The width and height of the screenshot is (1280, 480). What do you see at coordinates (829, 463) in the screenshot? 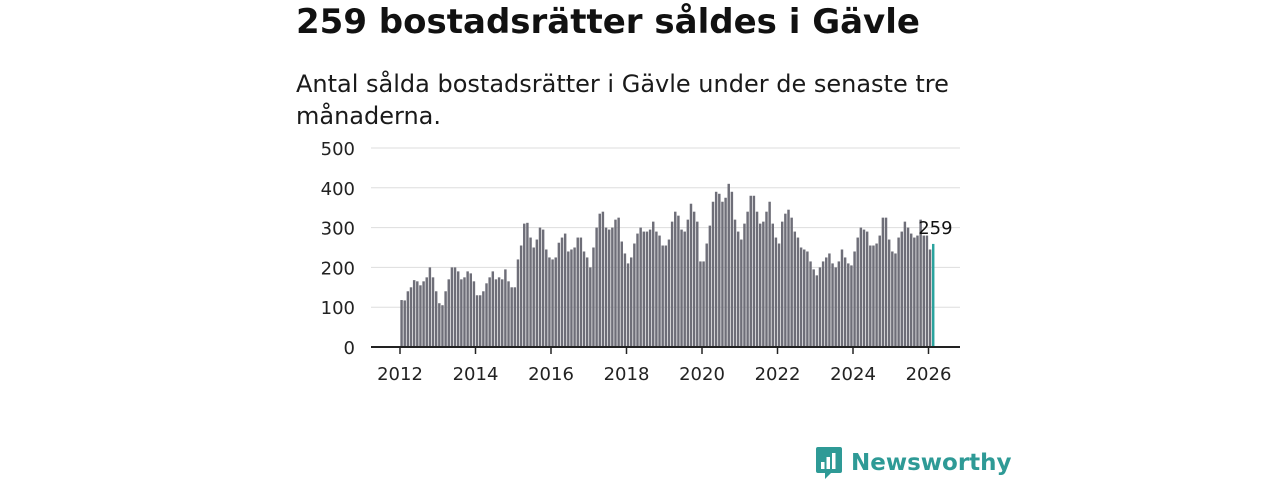
I see `bar-chart-speech-bubble-icon` at bounding box center [829, 463].